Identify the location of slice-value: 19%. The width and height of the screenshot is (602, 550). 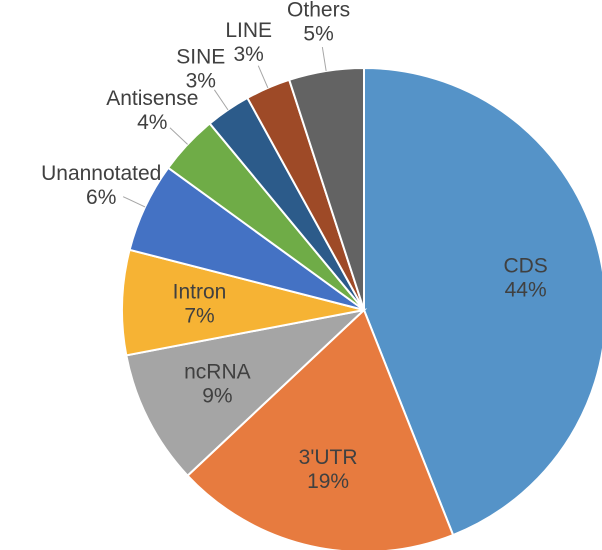
(328, 481).